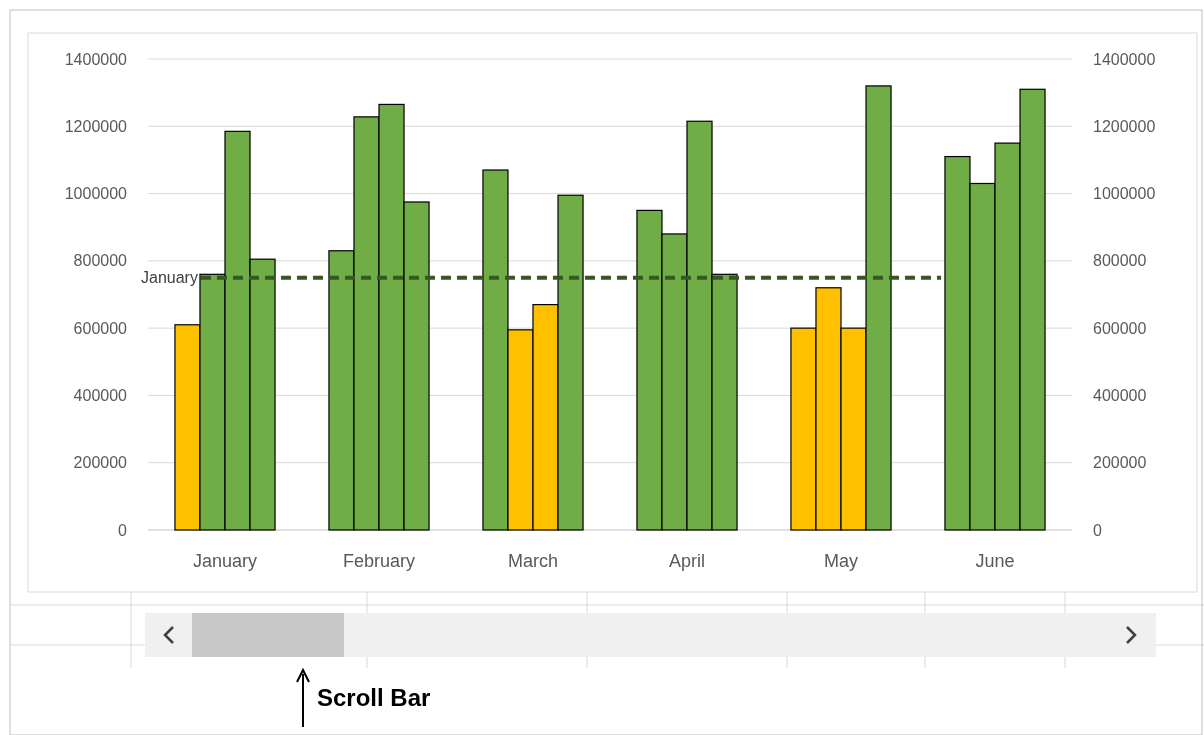 This screenshot has height=735, width=1204. What do you see at coordinates (169, 278) in the screenshot?
I see `ref-line-label: January` at bounding box center [169, 278].